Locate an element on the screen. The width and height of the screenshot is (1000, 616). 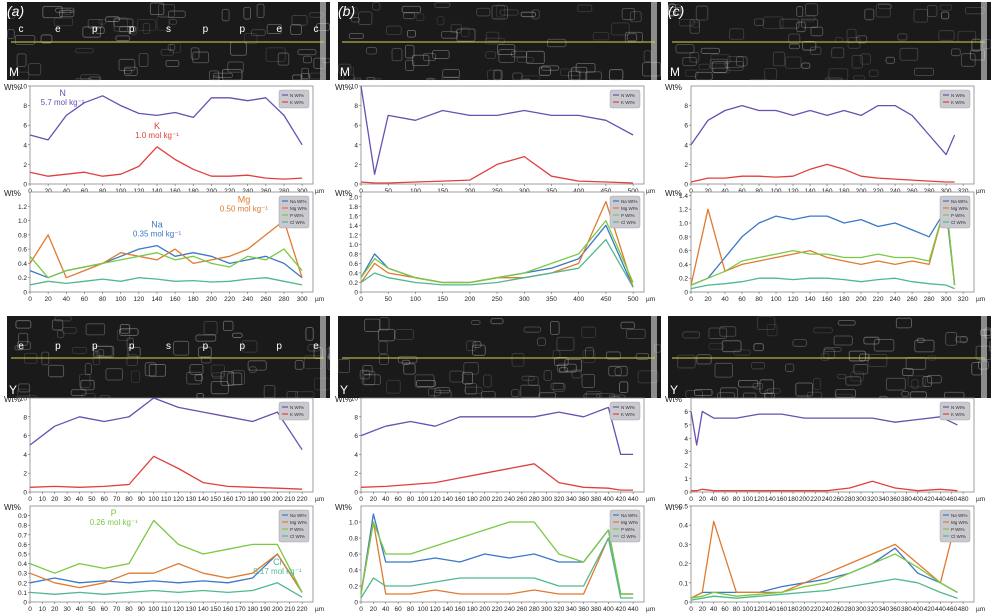
x-tick-label: 50 is located at coordinates (92, 499).